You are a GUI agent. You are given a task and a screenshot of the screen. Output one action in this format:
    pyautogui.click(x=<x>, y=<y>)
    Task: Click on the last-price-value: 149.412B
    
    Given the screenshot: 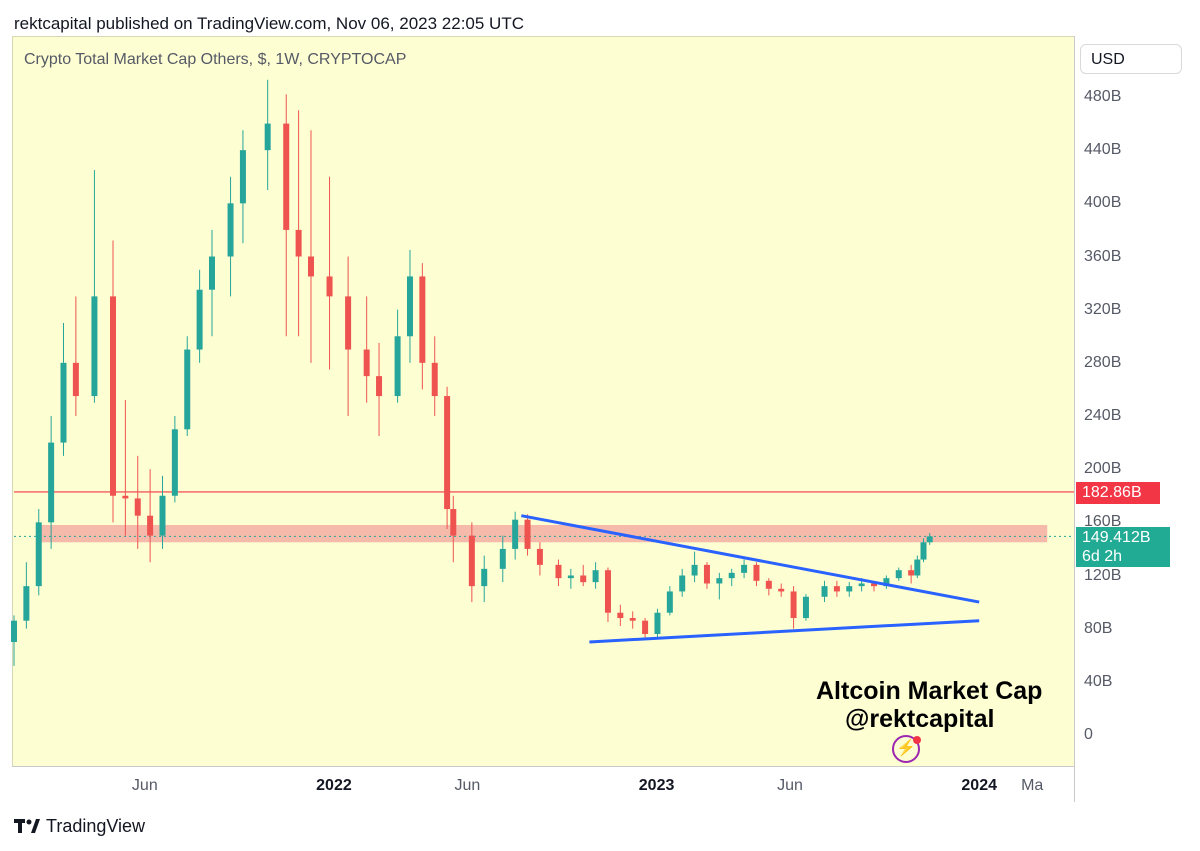 What is the action you would take?
    pyautogui.click(x=1116, y=537)
    